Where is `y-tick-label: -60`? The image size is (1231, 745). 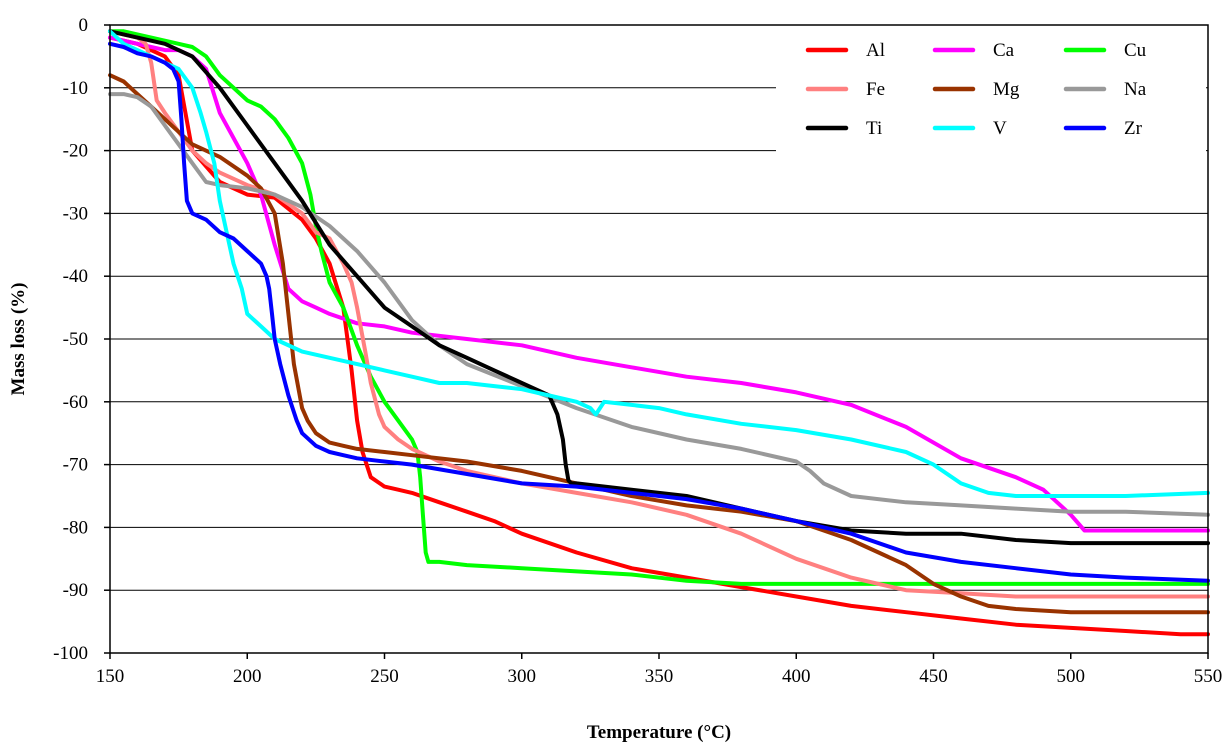
y-tick-label: -60 is located at coordinates (75, 402).